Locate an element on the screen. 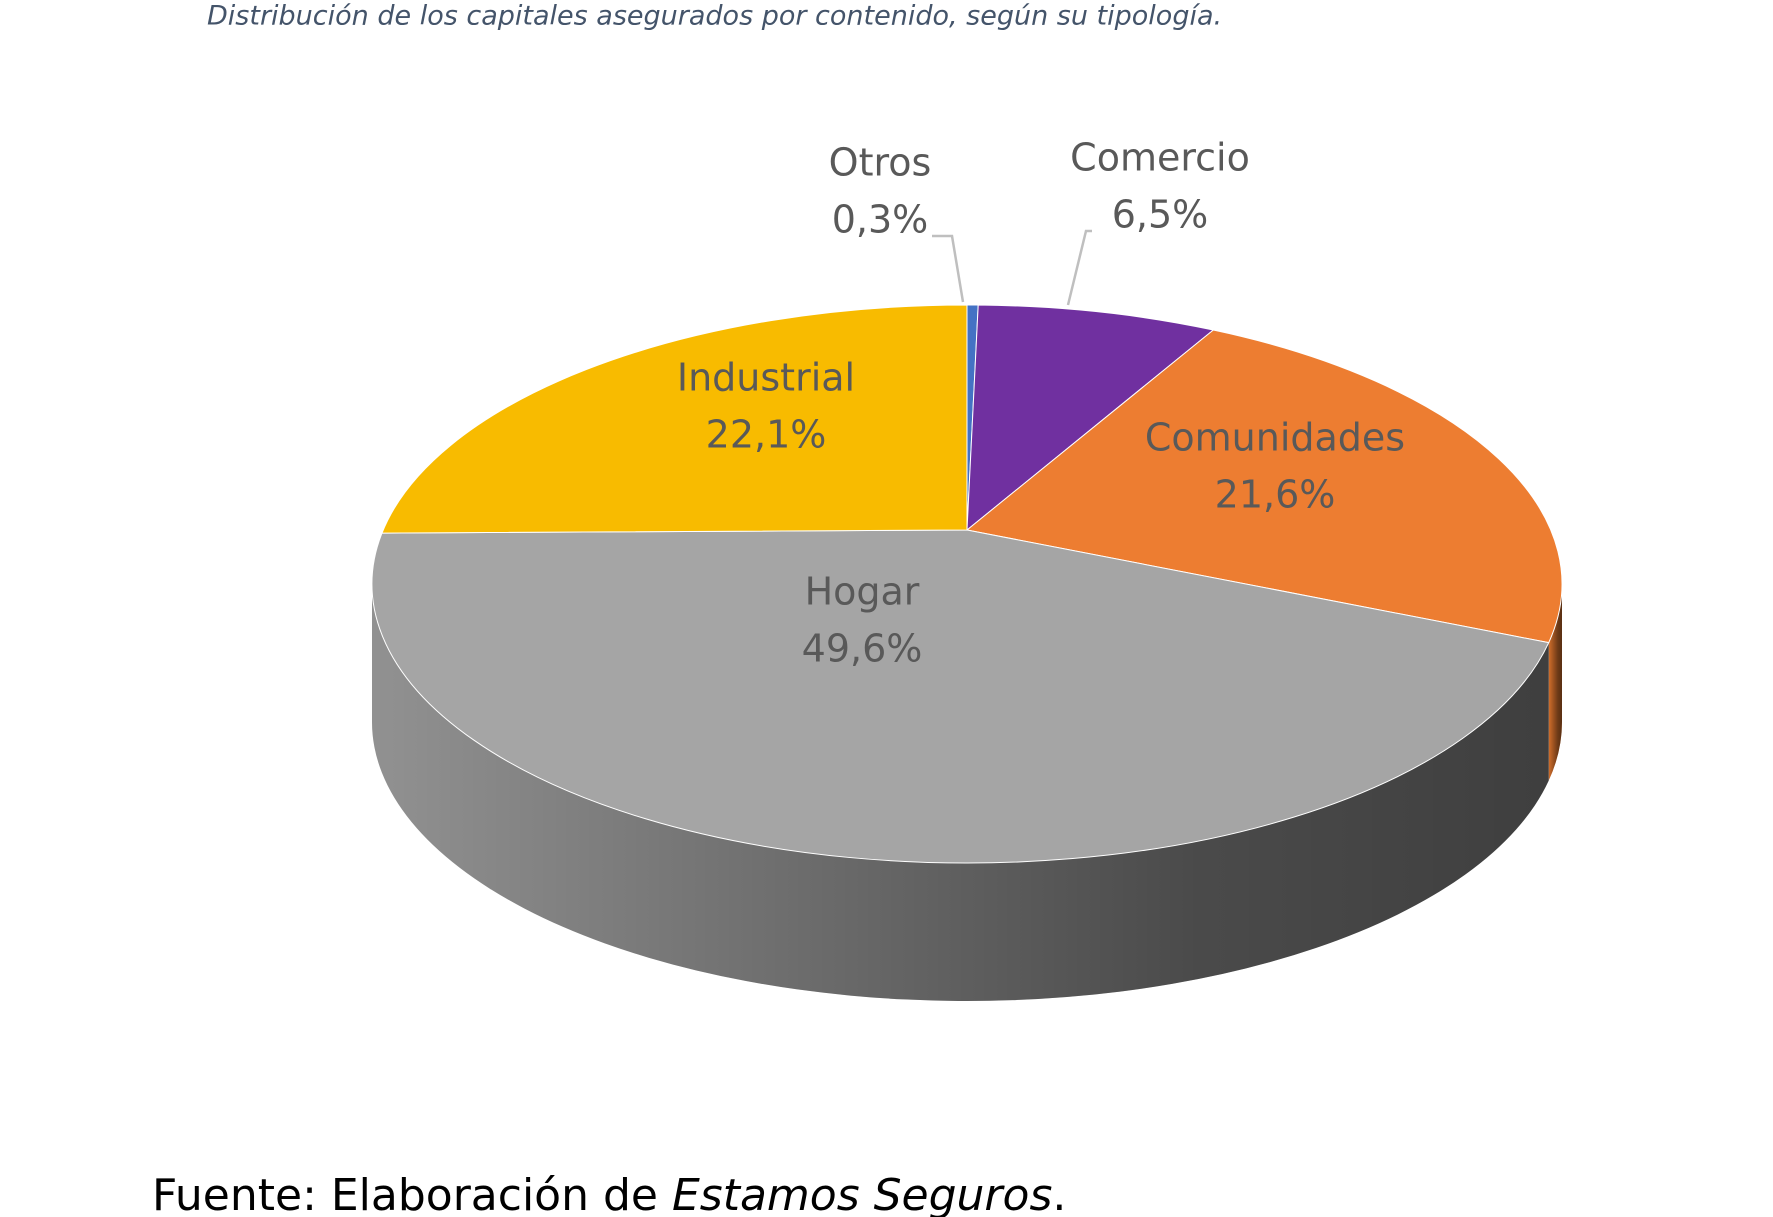 This screenshot has width=1773, height=1217. side-shade is located at coordinates (1555, 682).